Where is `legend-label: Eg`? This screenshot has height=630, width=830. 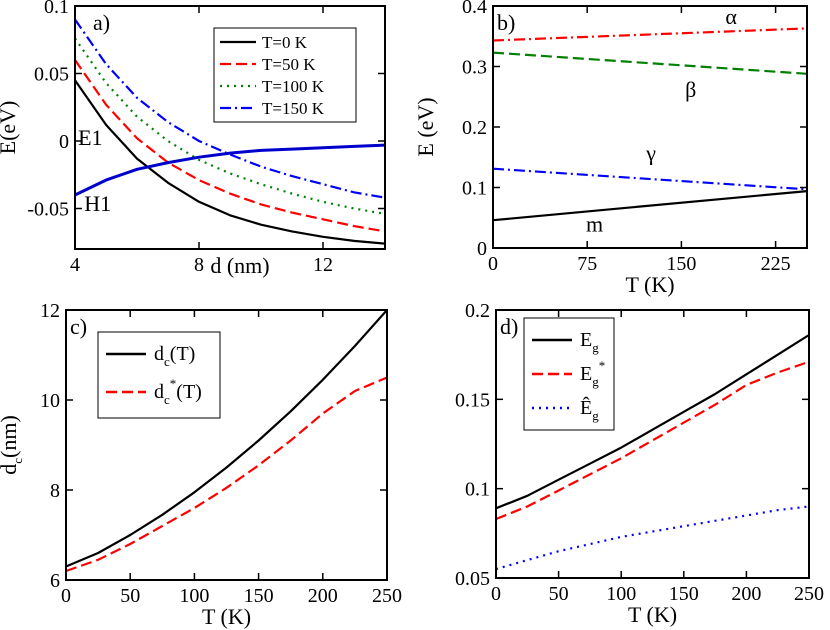 legend-label: Eg is located at coordinates (589, 342).